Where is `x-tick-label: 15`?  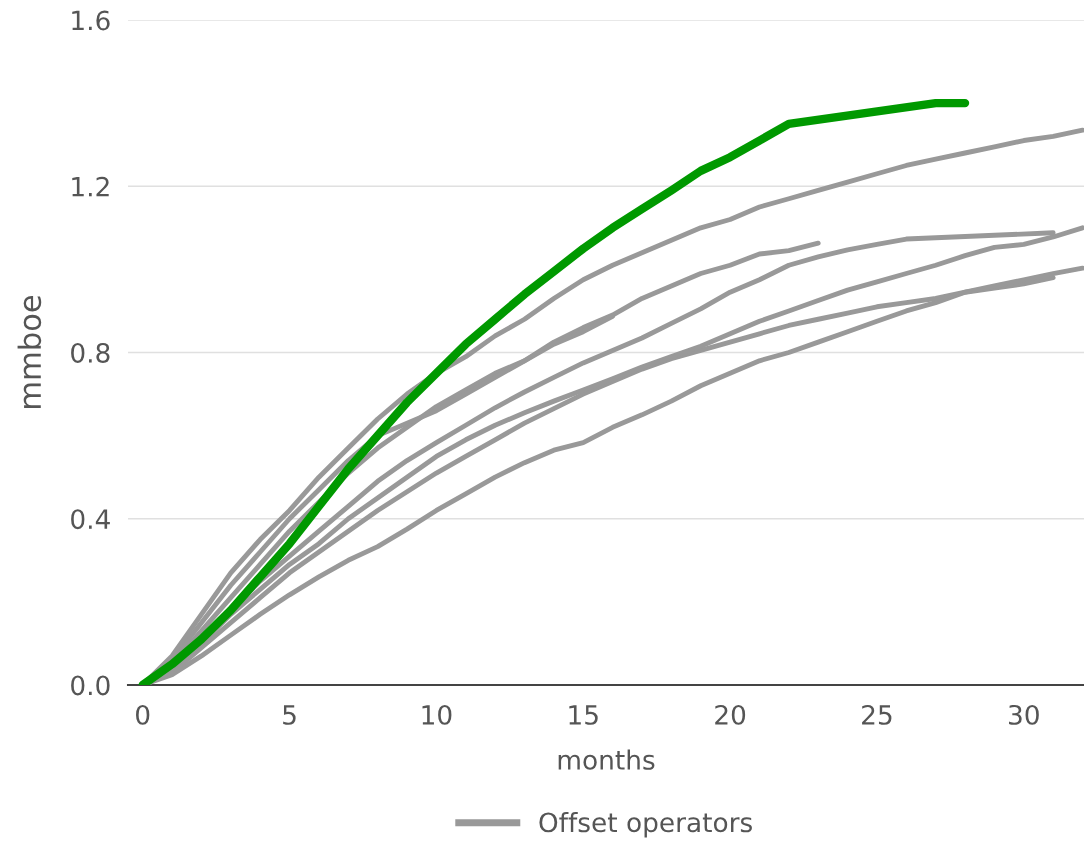 x-tick-label: 15 is located at coordinates (583, 715).